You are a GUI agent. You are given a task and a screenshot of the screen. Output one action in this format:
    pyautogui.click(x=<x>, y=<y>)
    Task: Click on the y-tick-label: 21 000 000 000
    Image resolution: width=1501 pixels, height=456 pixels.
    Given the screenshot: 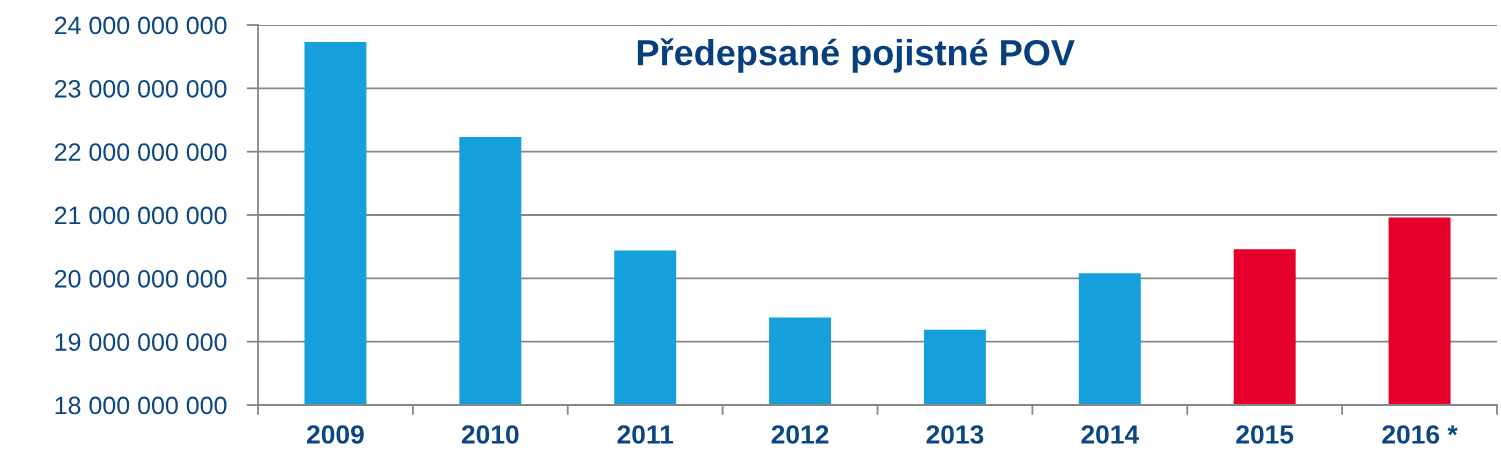 What is the action you would take?
    pyautogui.click(x=140, y=215)
    